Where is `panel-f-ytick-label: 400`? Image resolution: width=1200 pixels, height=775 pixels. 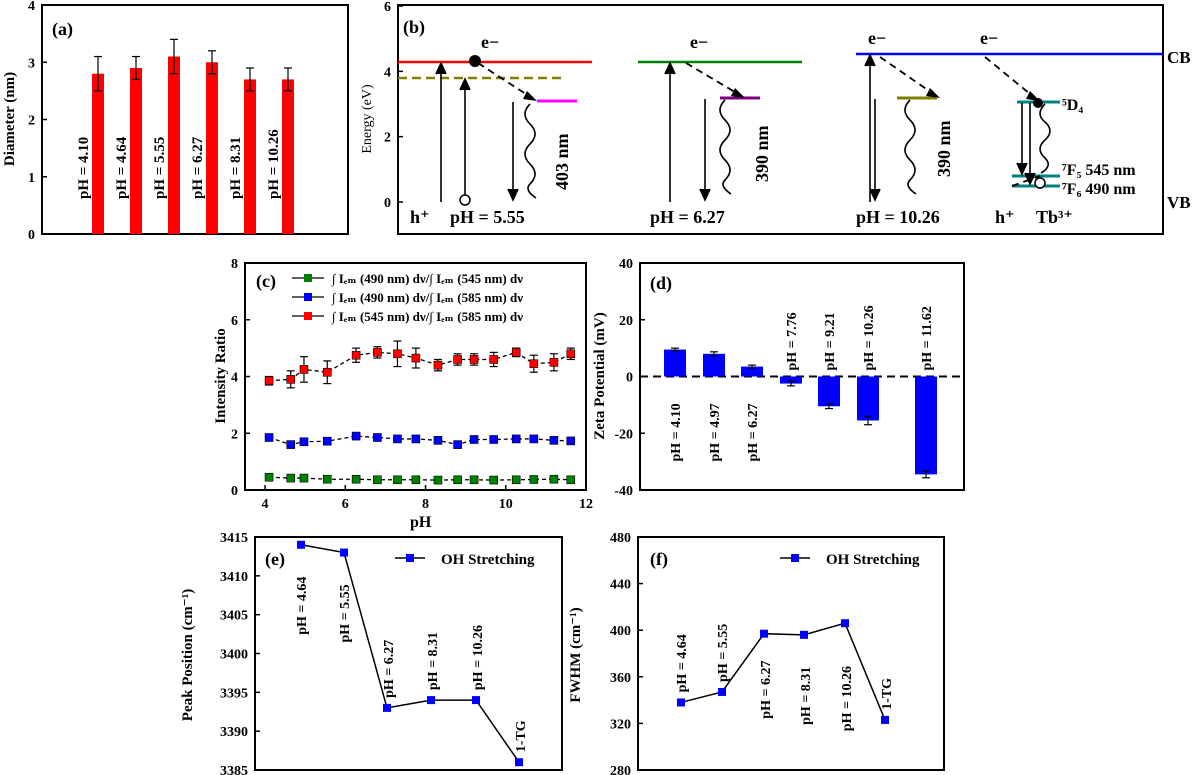 panel-f-ytick-label: 400 is located at coordinates (620, 631).